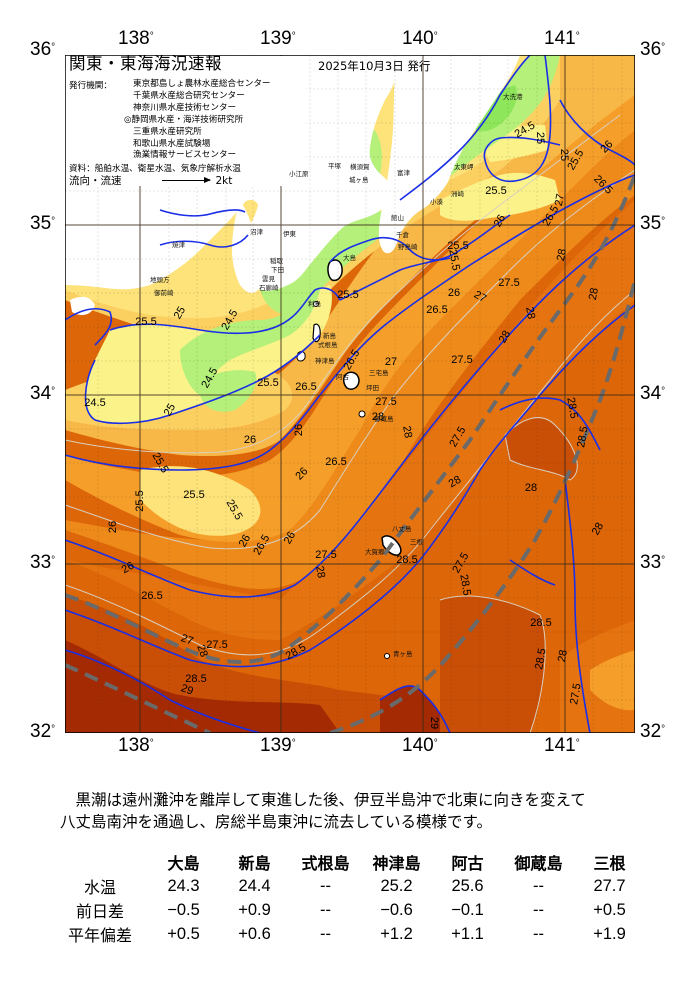 The width and height of the screenshot is (700, 989). I want to click on contour-label: 27, so click(391, 362).